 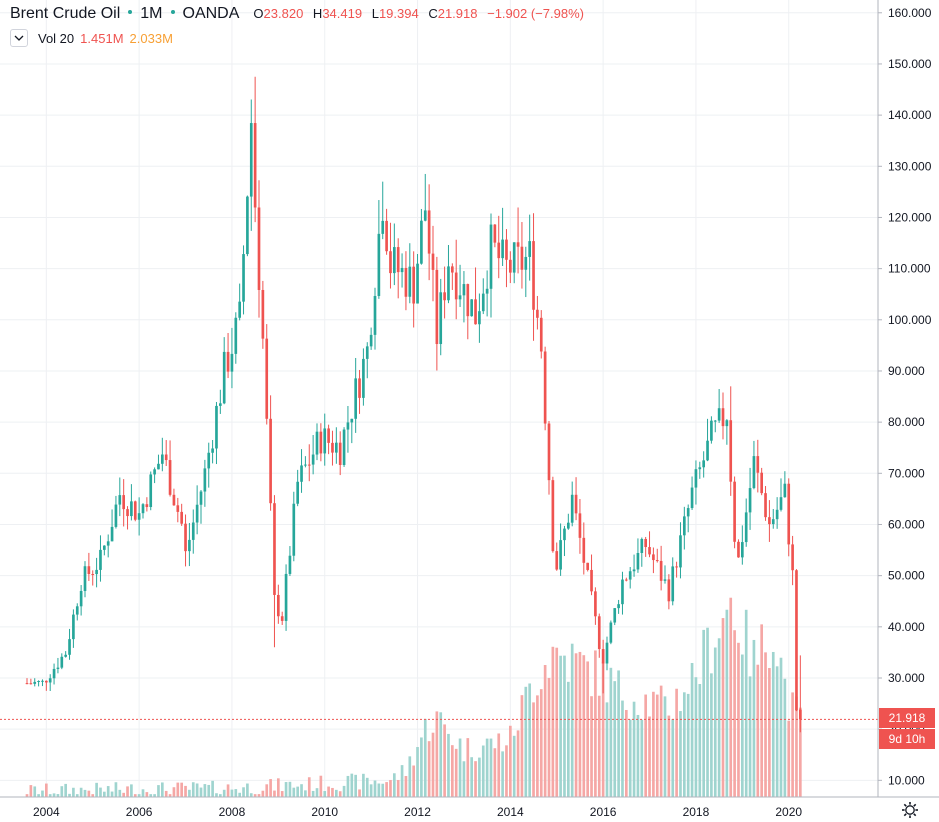 I want to click on price-tick-label: 130.000, so click(x=910, y=166).